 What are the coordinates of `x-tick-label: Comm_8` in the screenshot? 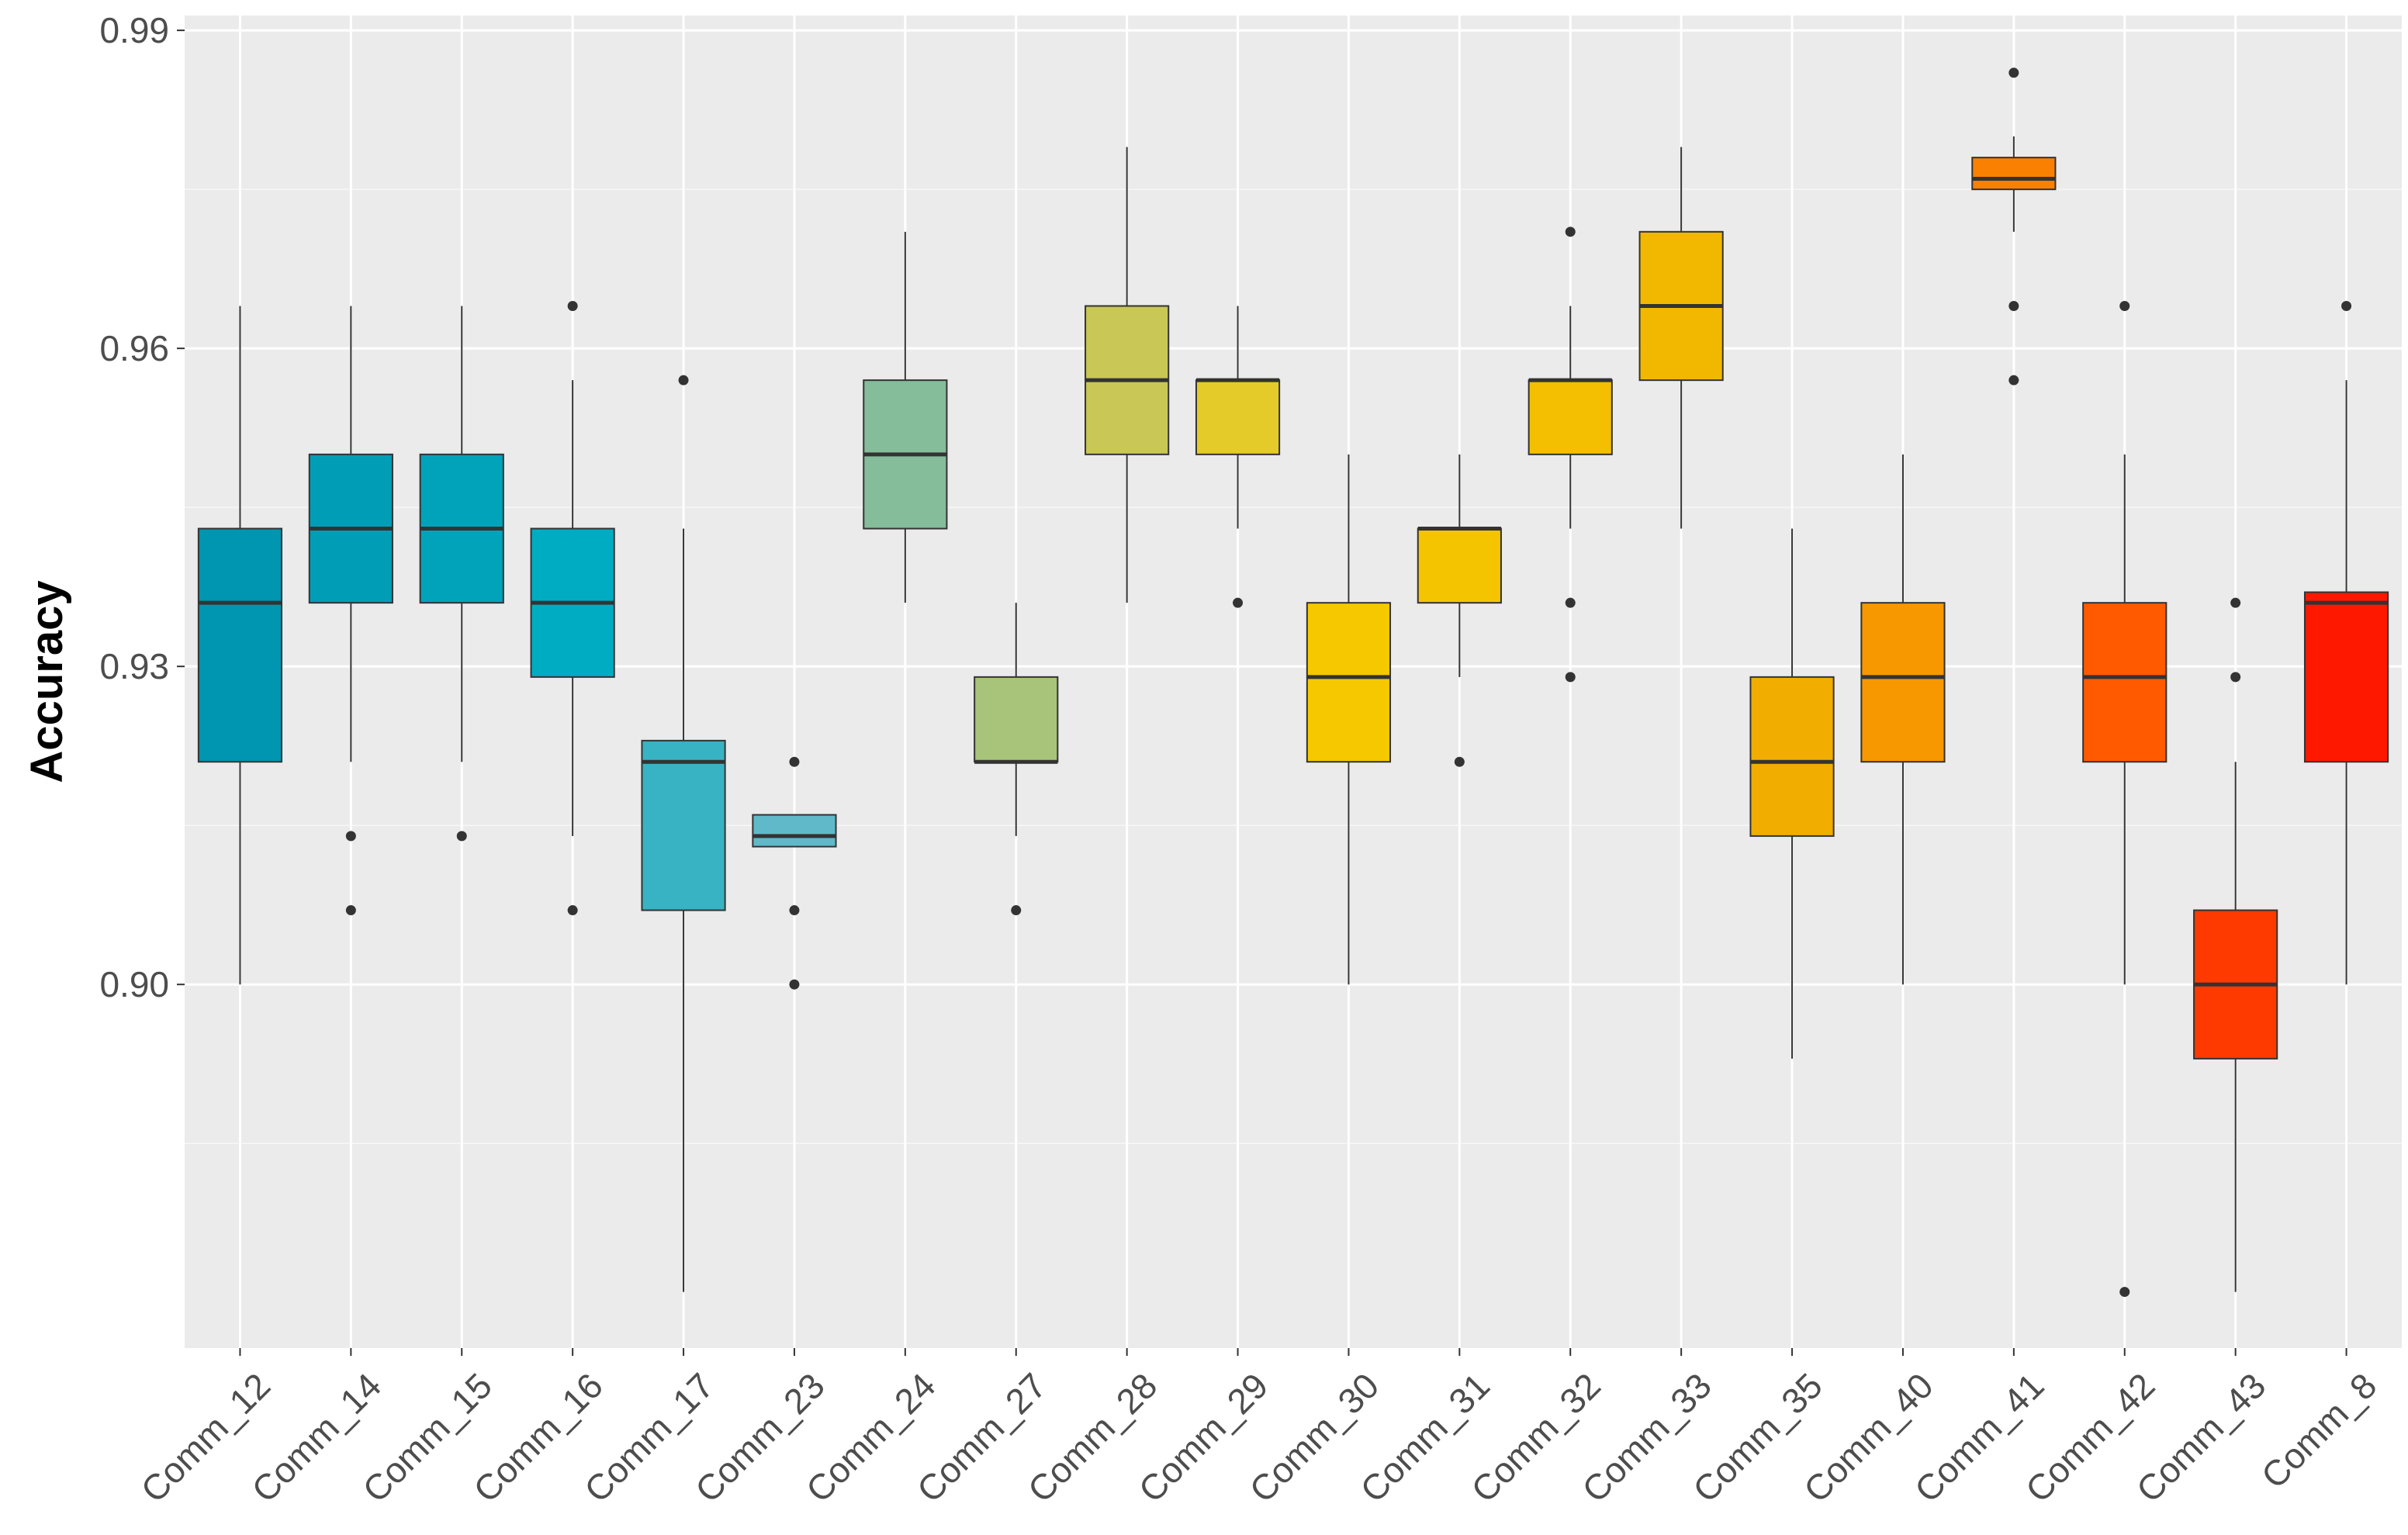 It's located at (2319, 1431).